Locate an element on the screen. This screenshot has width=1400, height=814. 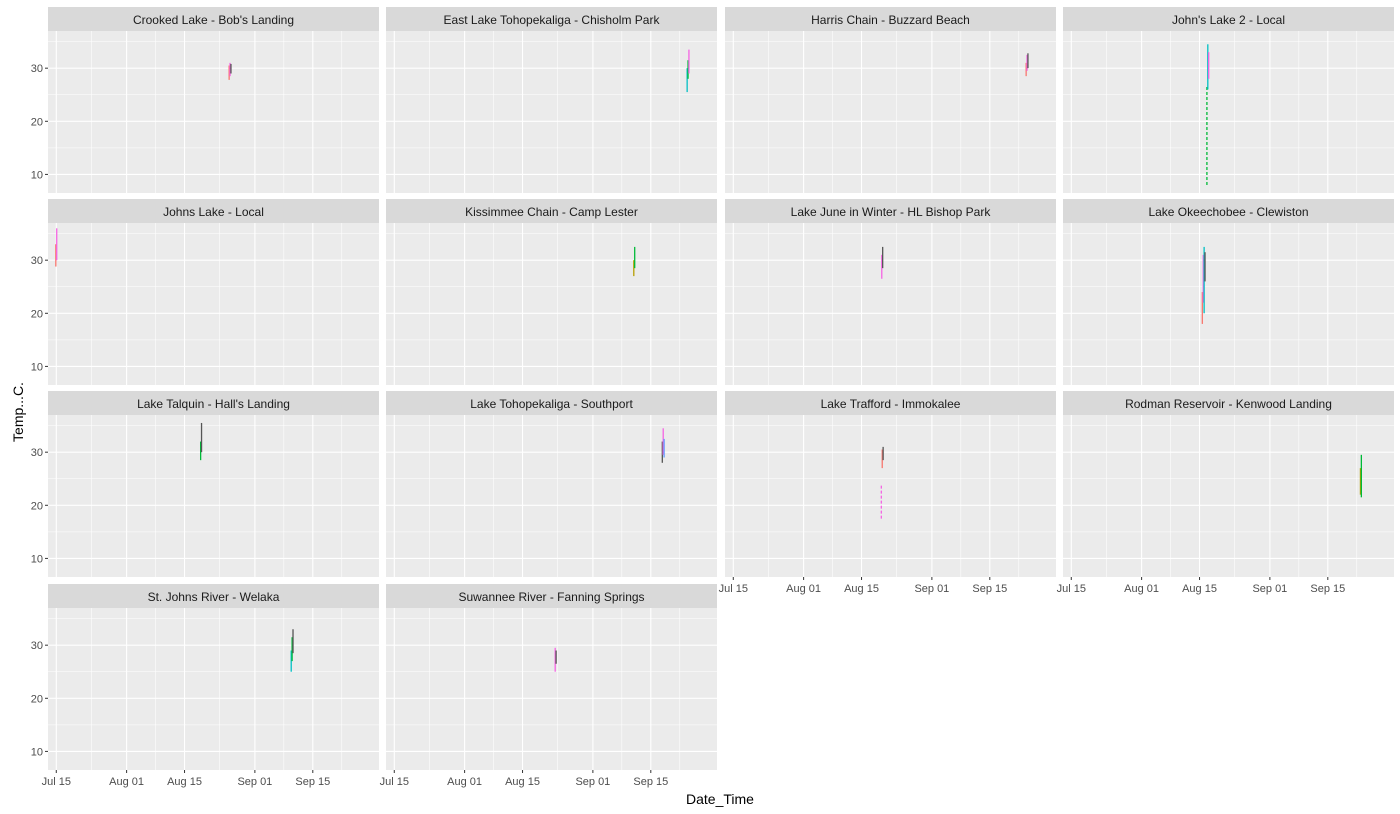
facet-panel: Lake June in Winter - HL Bishop Park is located at coordinates (890, 292).